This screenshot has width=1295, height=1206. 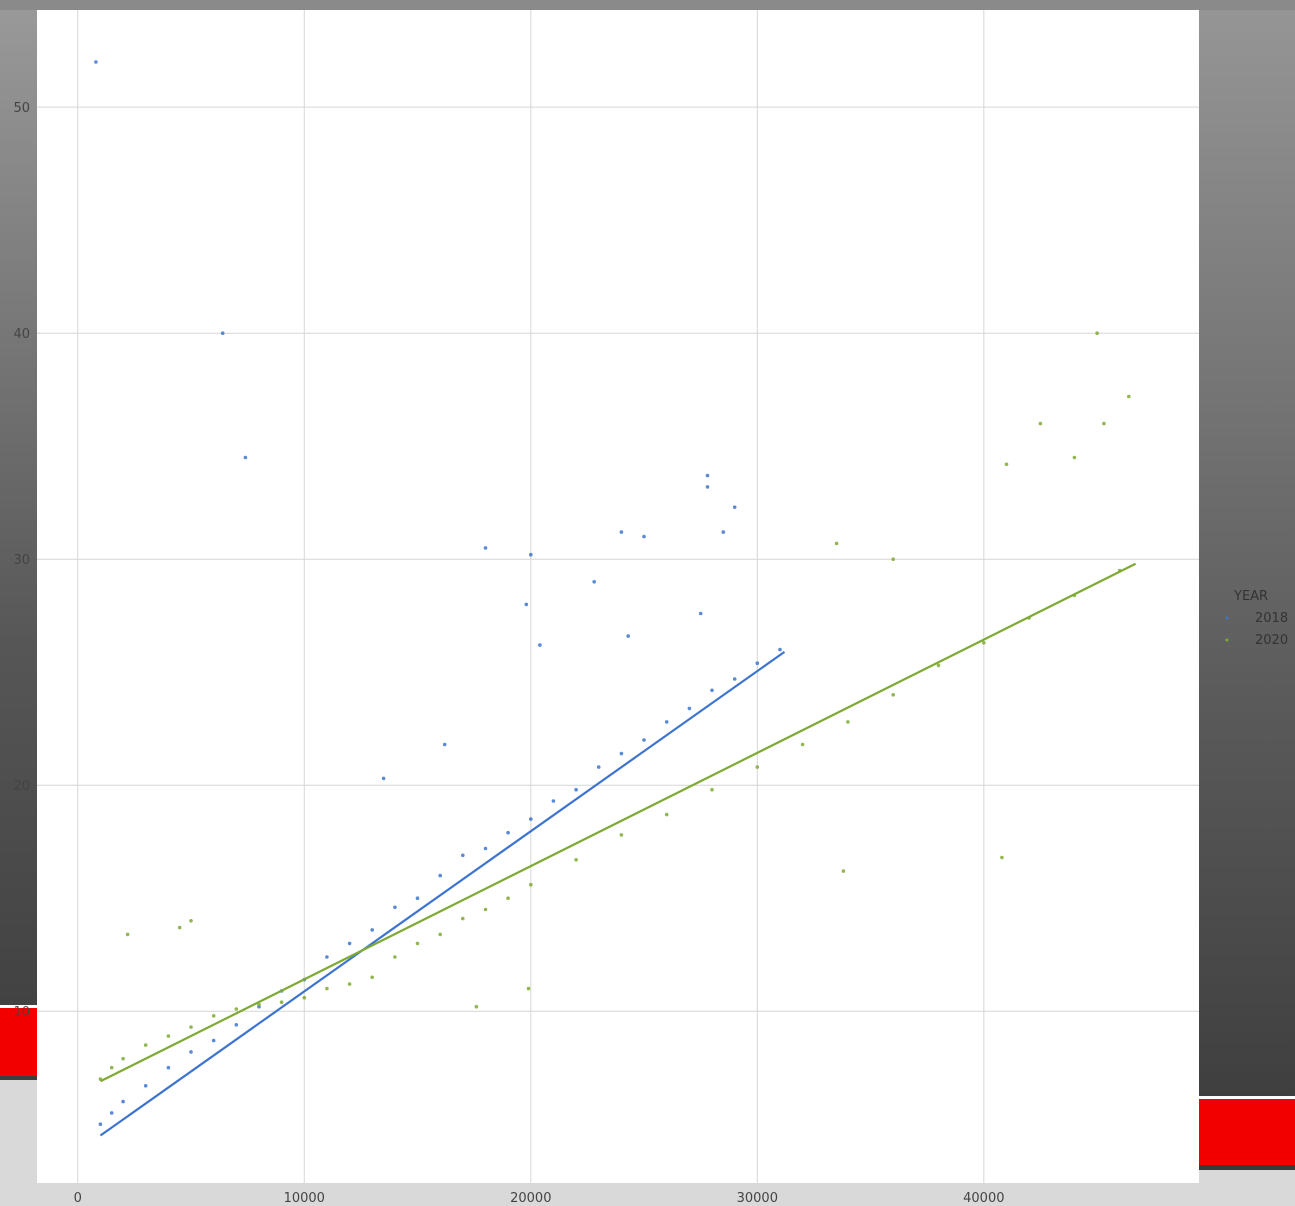 I want to click on background-panel-left, so click(x=20, y=540).